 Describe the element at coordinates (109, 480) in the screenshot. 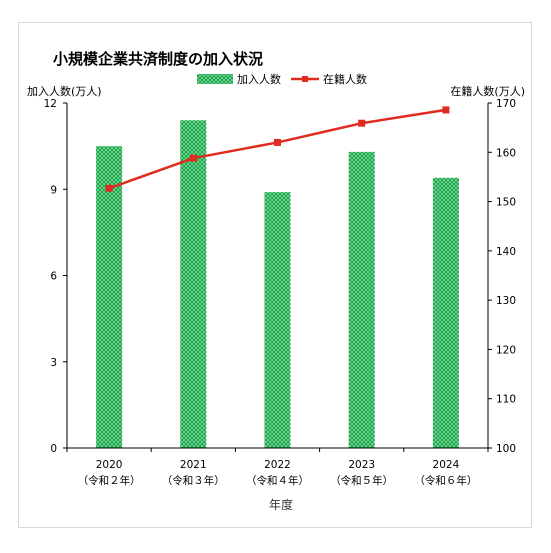

I see `x-tick-sublabel: （令和２年）` at that location.